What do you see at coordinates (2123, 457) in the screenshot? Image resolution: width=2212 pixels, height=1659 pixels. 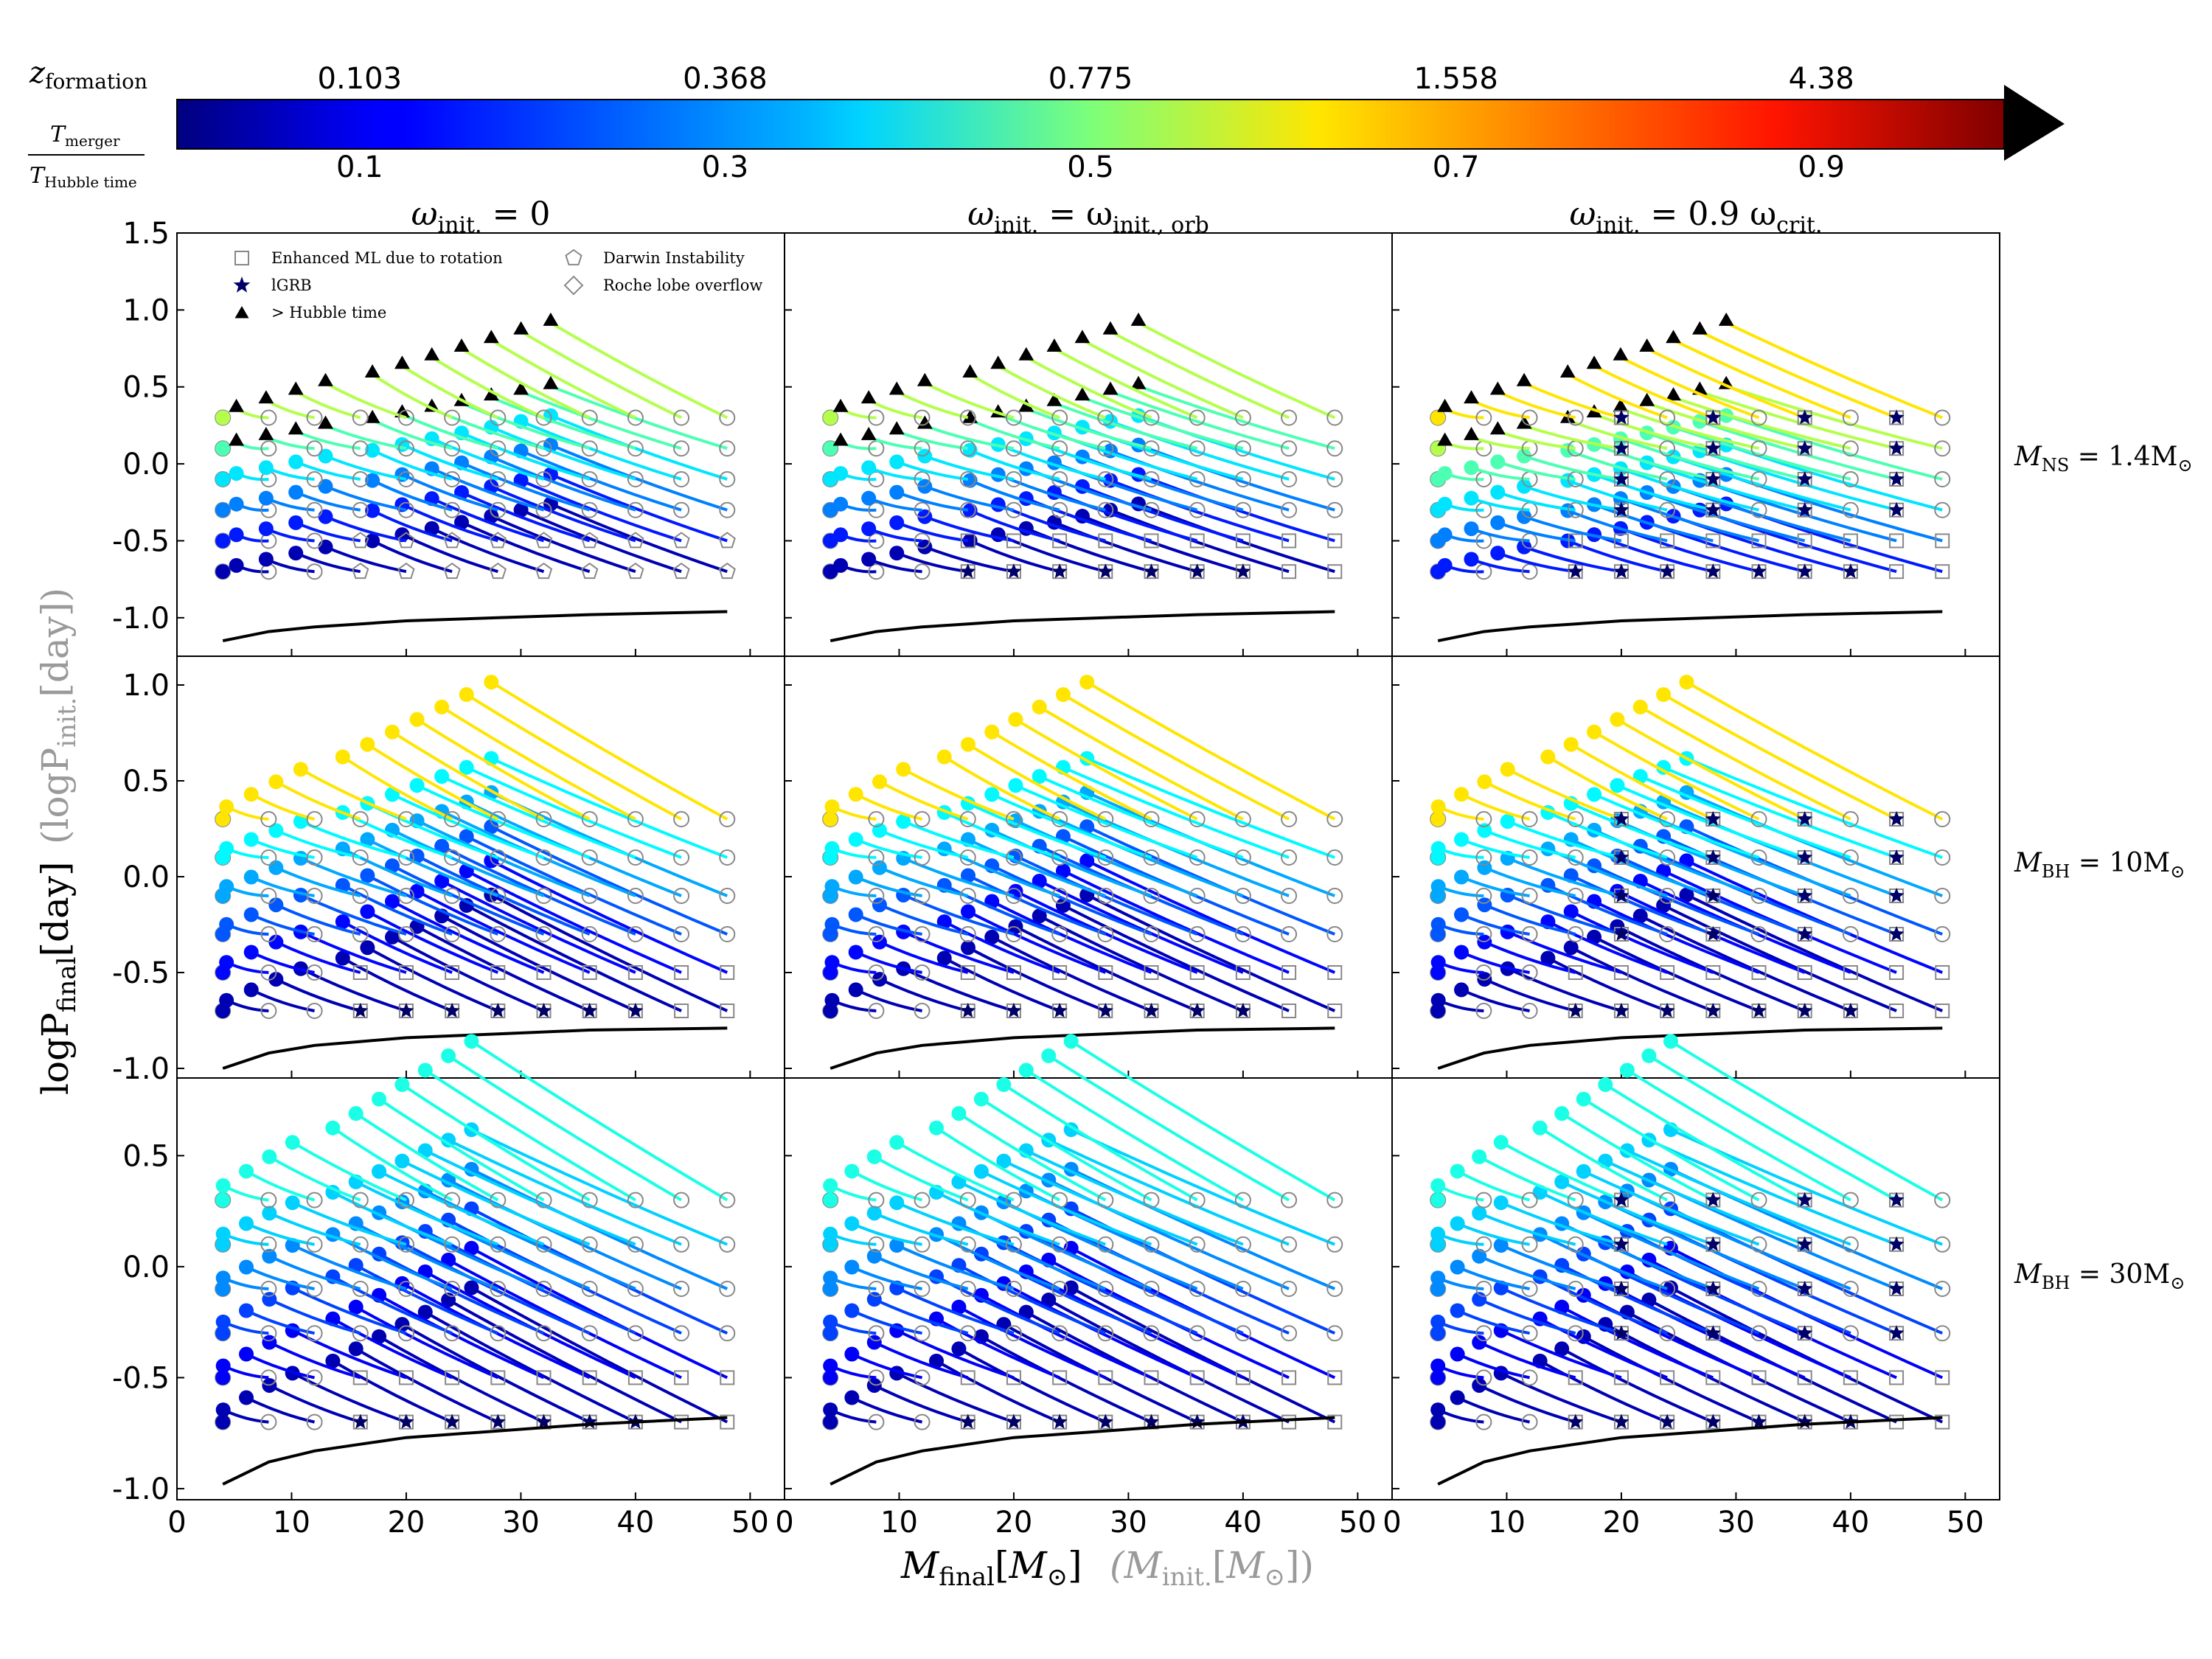 I see `row-label-value: = 1.4M` at bounding box center [2123, 457].